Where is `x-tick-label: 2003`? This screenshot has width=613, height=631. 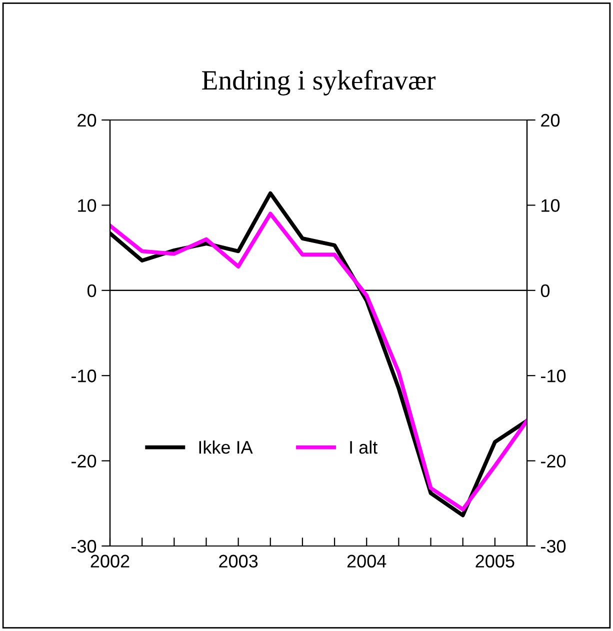 x-tick-label: 2003 is located at coordinates (238, 561).